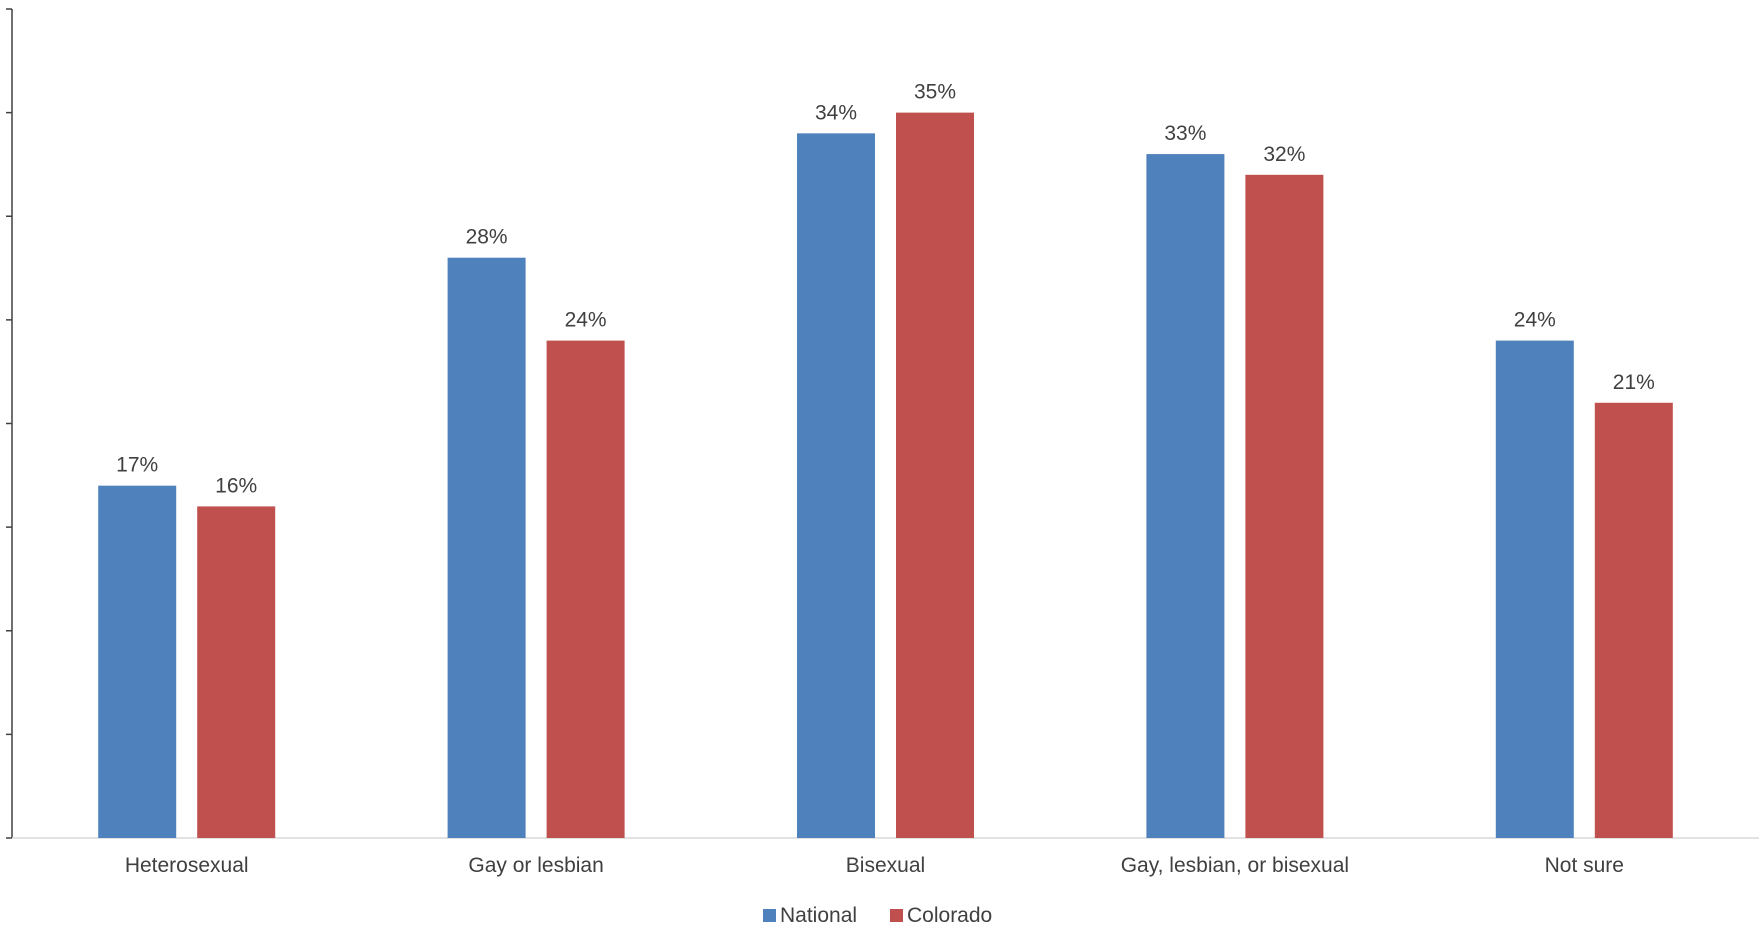 The image size is (1759, 930). What do you see at coordinates (1584, 865) in the screenshot?
I see `category-label: Not sure` at bounding box center [1584, 865].